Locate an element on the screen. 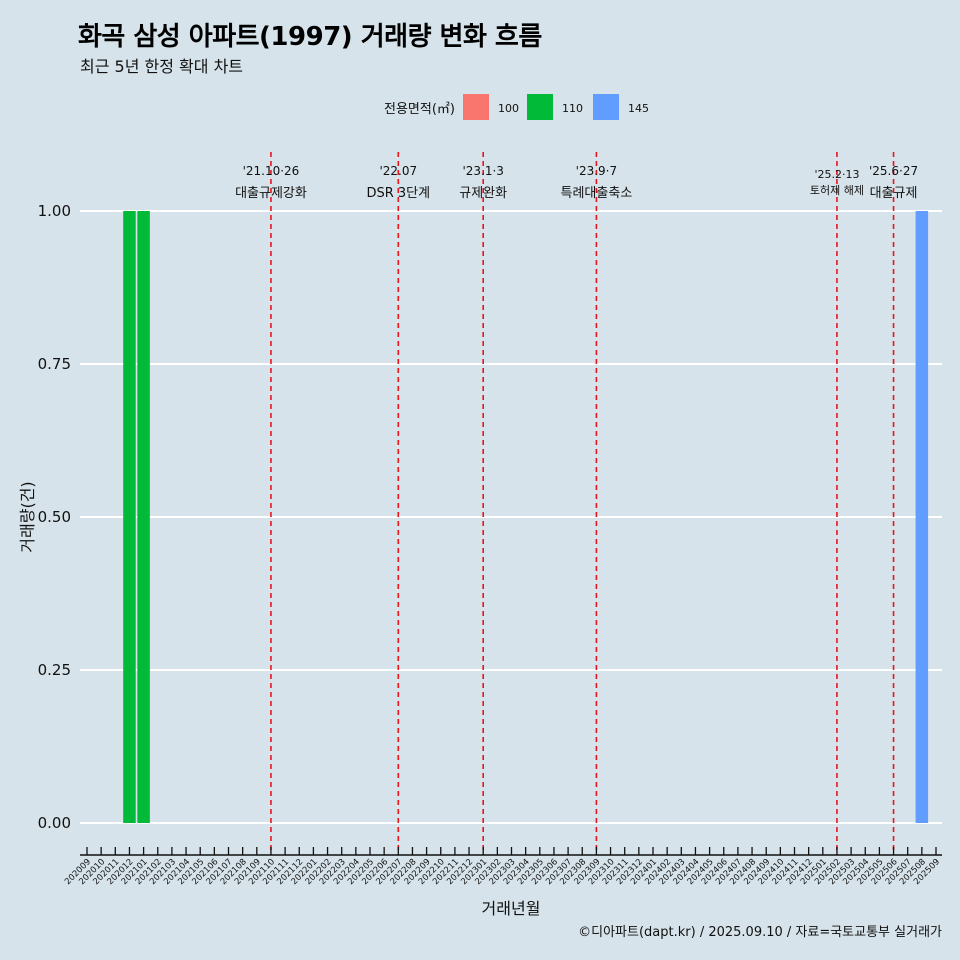 The image size is (960, 960). event-label: 대출규제강화 is located at coordinates (271, 193).